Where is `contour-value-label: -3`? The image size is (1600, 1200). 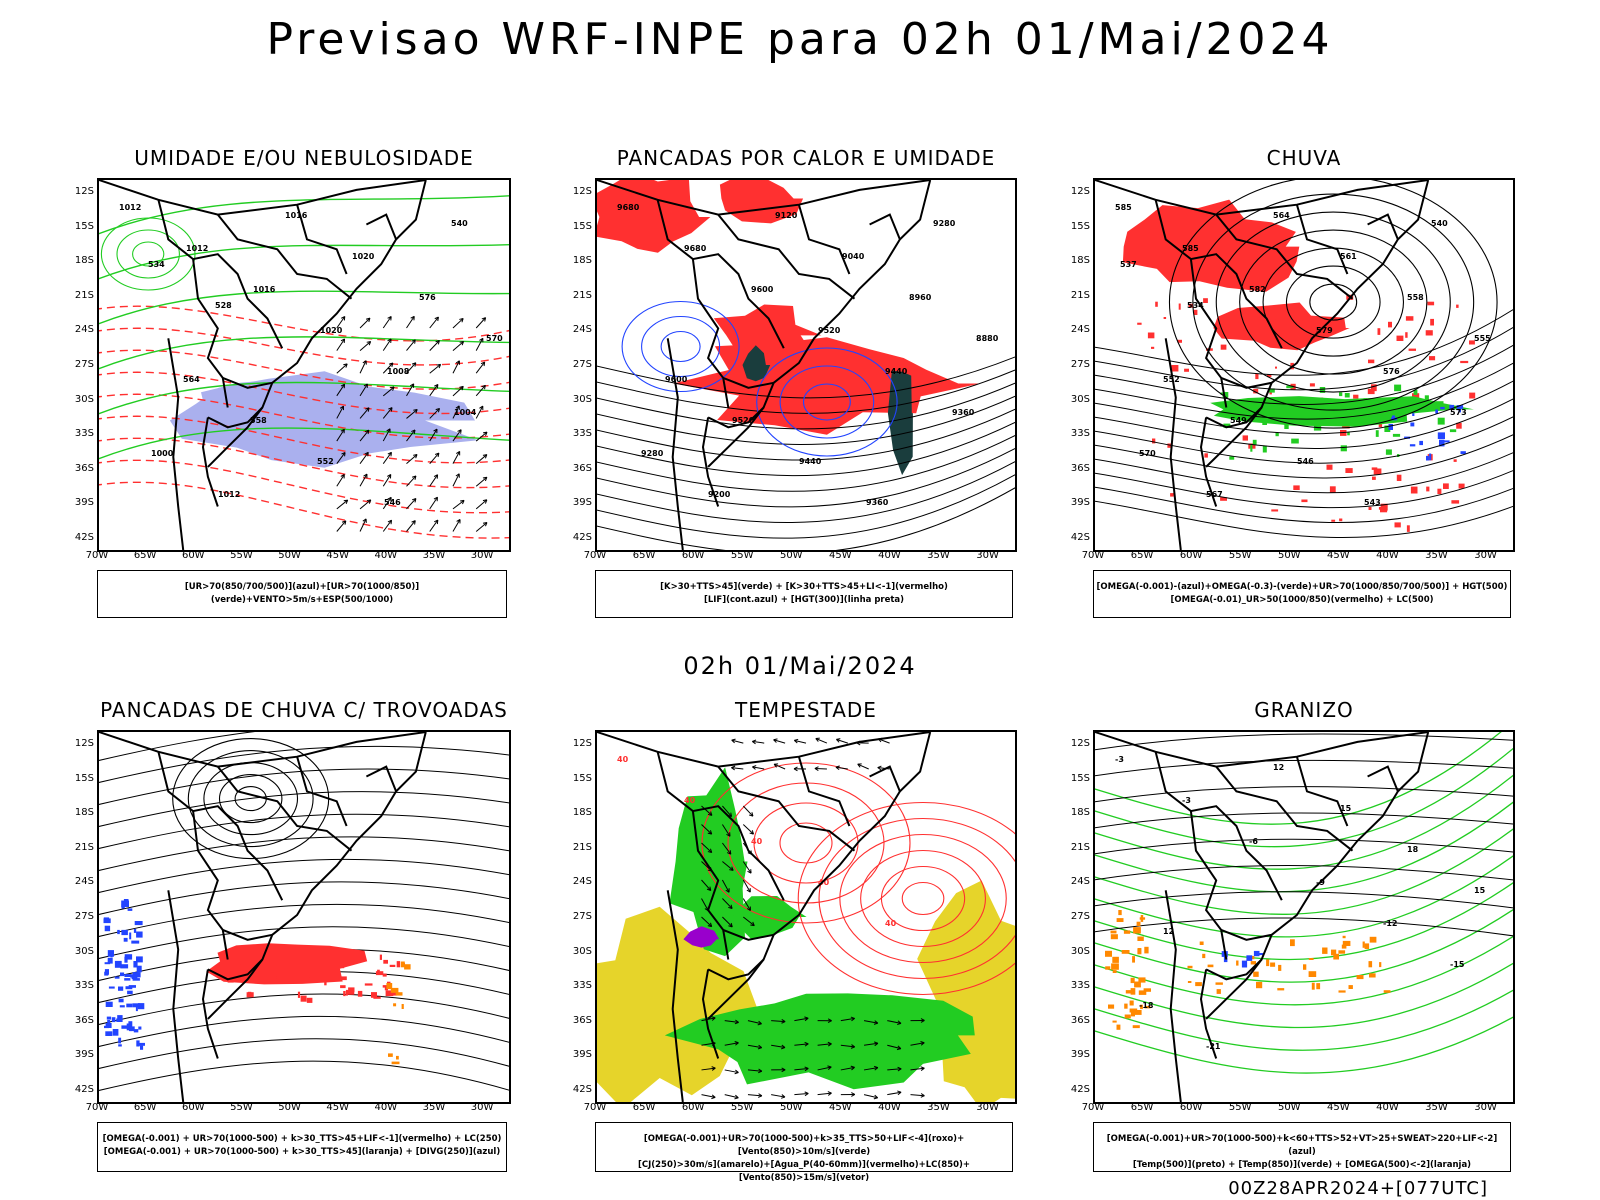 contour-value-label: -3 is located at coordinates (1119, 759).